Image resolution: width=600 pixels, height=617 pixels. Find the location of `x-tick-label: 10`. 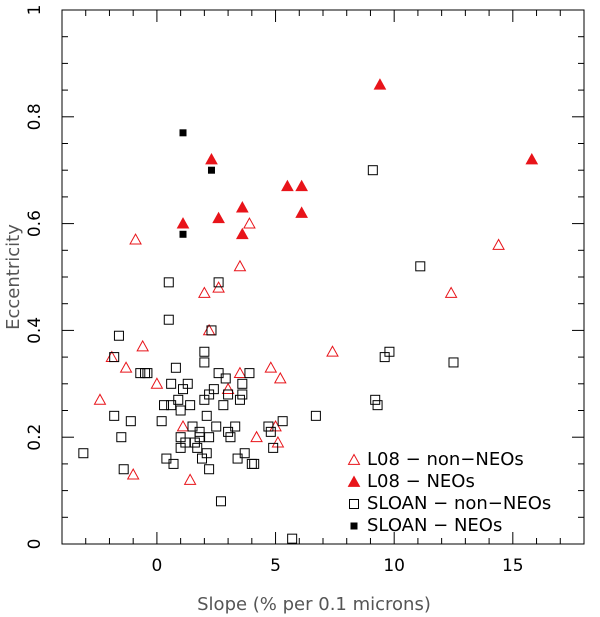

x-tick-label: 10 is located at coordinates (394, 566).